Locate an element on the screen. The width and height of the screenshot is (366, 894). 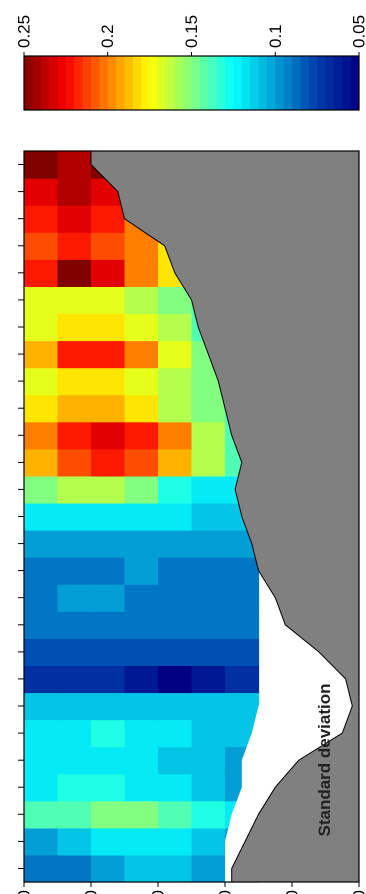
depth-tick-label: 80 is located at coordinates (292, 892).